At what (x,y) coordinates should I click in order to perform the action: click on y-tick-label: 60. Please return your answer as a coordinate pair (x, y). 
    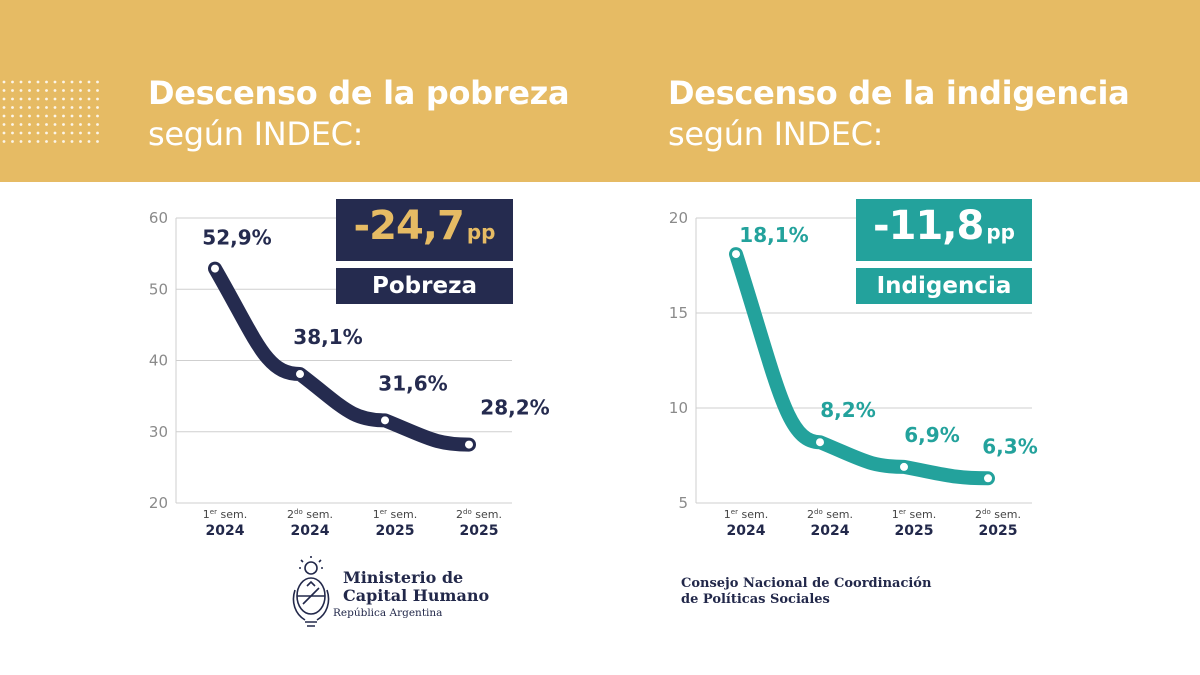
    Looking at the image, I should click on (158, 218).